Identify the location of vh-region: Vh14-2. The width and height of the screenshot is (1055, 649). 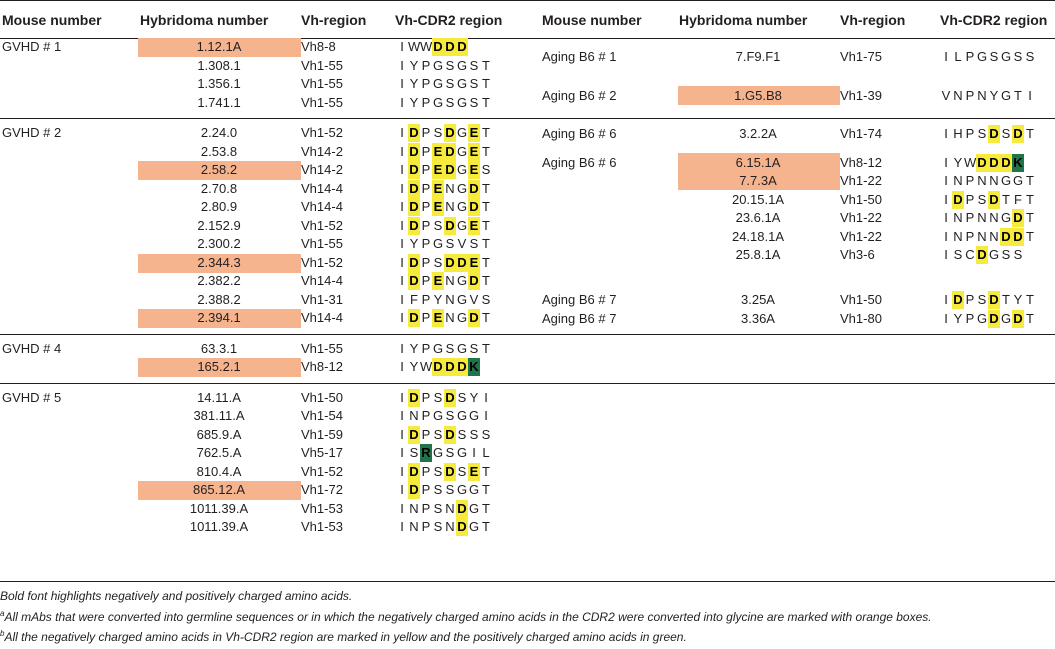
(322, 151).